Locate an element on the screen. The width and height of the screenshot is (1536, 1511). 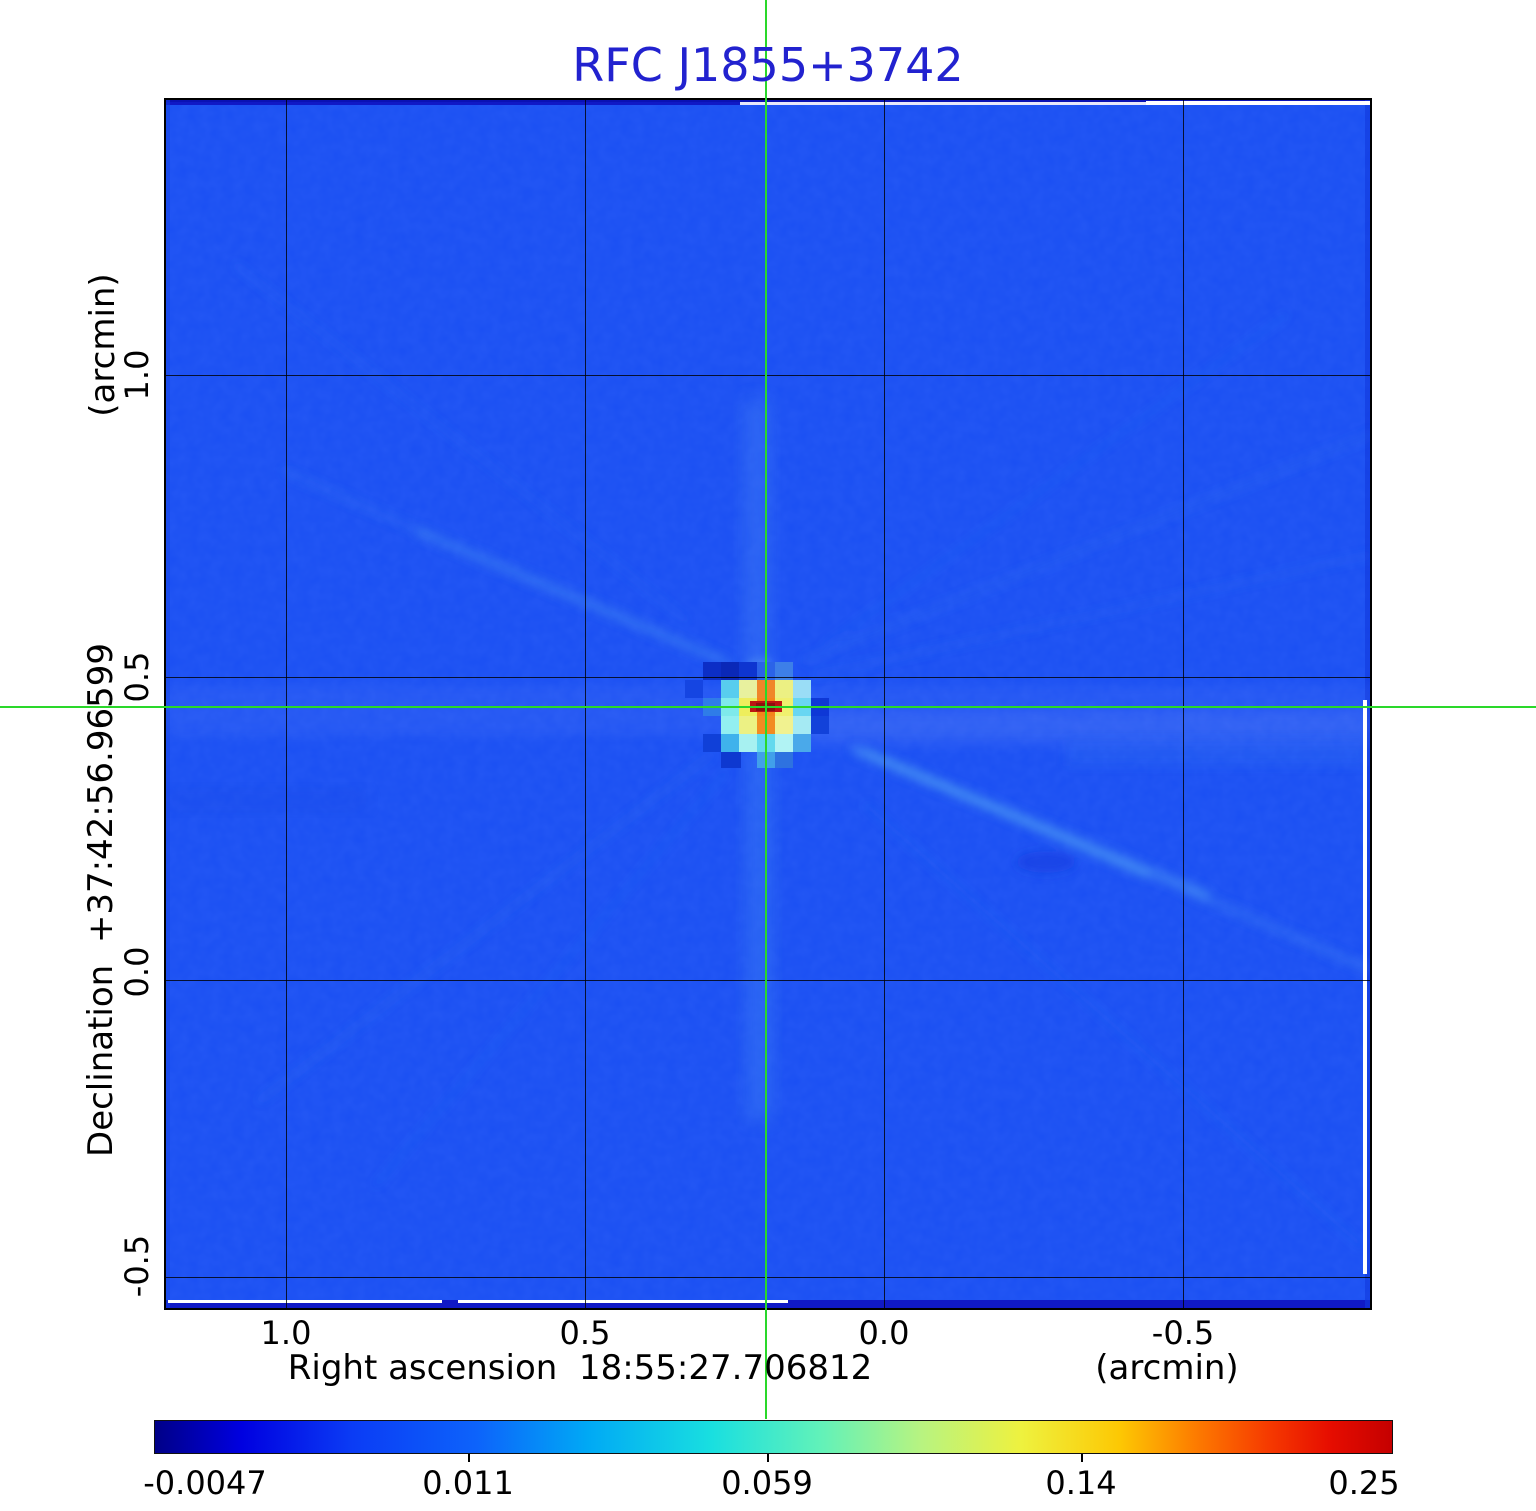
gridline-ra--0.5 is located at coordinates (1183, 704).